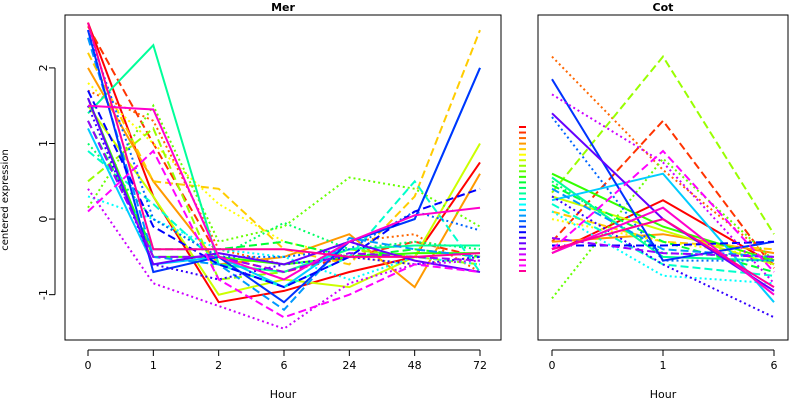 The width and height of the screenshot is (800, 400). I want to click on cot-x-axis: 0 1 6, so click(663, 360).